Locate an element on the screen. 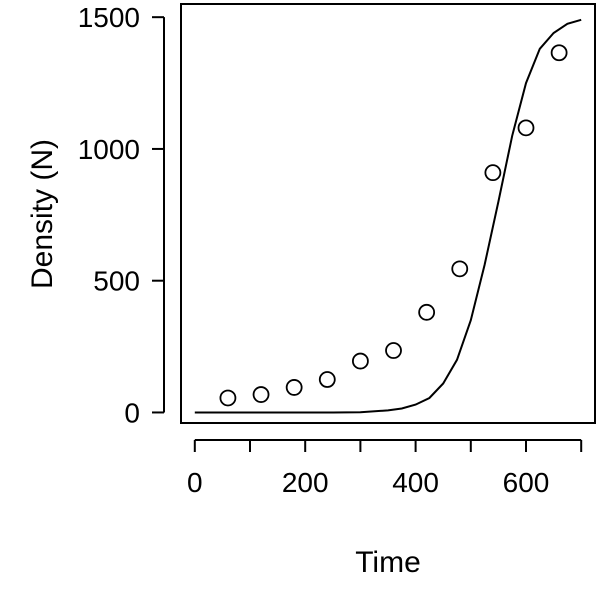  y-tick-label: 1500 is located at coordinates (109, 17).